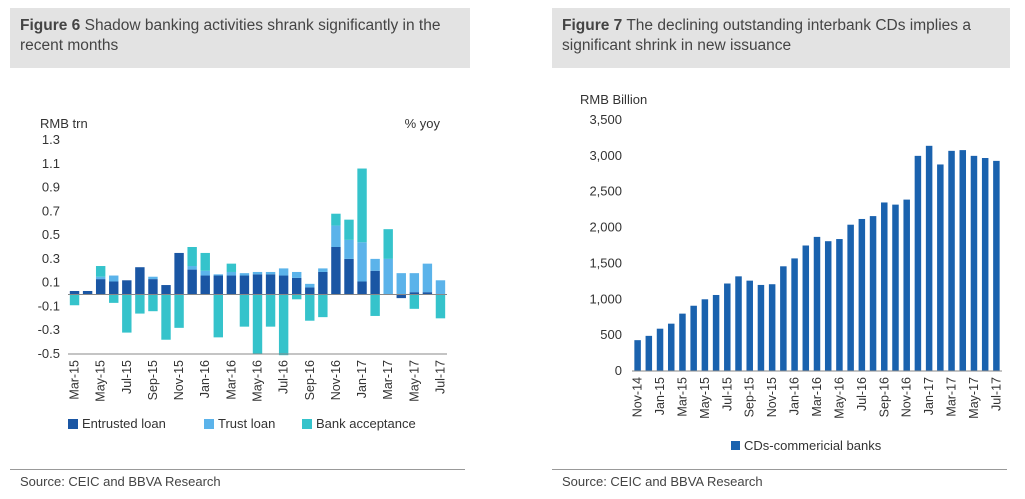 The width and height of the screenshot is (1025, 499). What do you see at coordinates (907, 397) in the screenshot?
I see `fig7-xtick-label: Nov-16` at bounding box center [907, 397].